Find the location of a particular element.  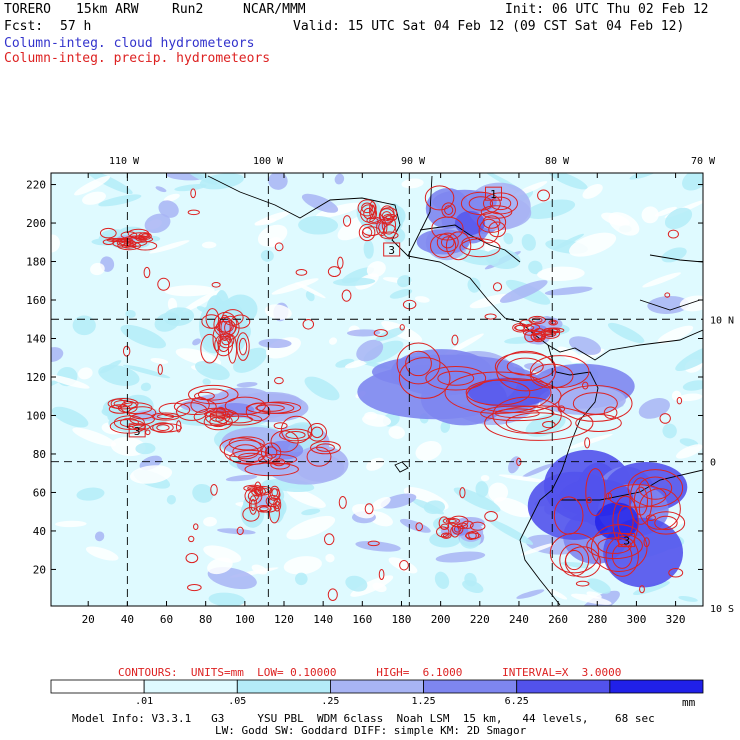

y-tick-label: 180 is located at coordinates (36, 262).